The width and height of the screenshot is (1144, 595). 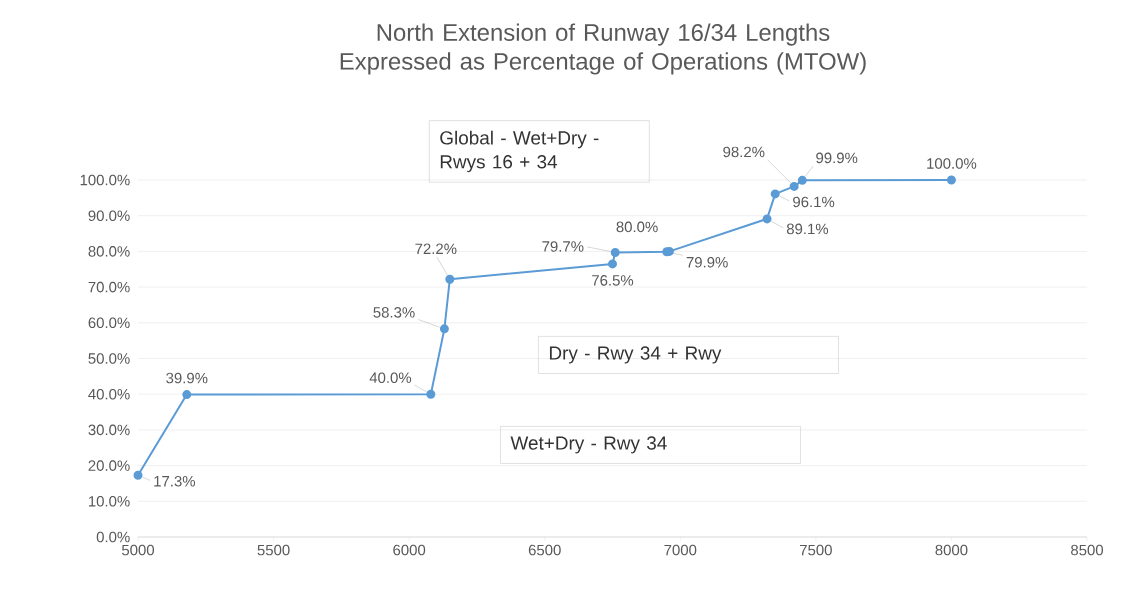 I want to click on data-label: 39.9%, so click(x=187, y=378).